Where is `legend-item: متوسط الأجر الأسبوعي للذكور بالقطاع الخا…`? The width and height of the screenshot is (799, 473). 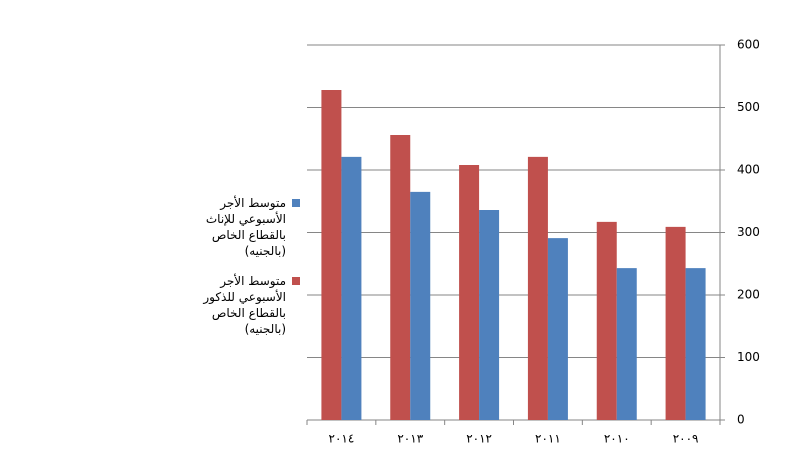 legend-item: متوسط الأجر الأسبوعي للذكور بالقطاع الخا… is located at coordinates (240, 305).